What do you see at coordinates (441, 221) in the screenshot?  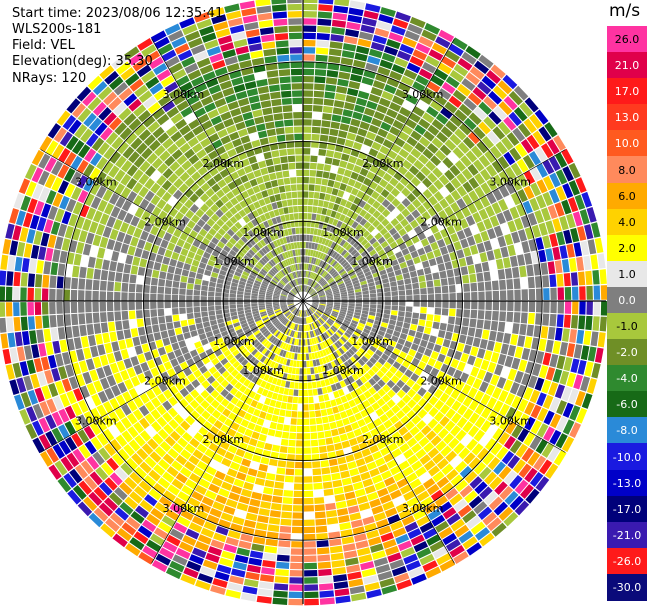 I see `ring-label: 2.00km` at bounding box center [441, 221].